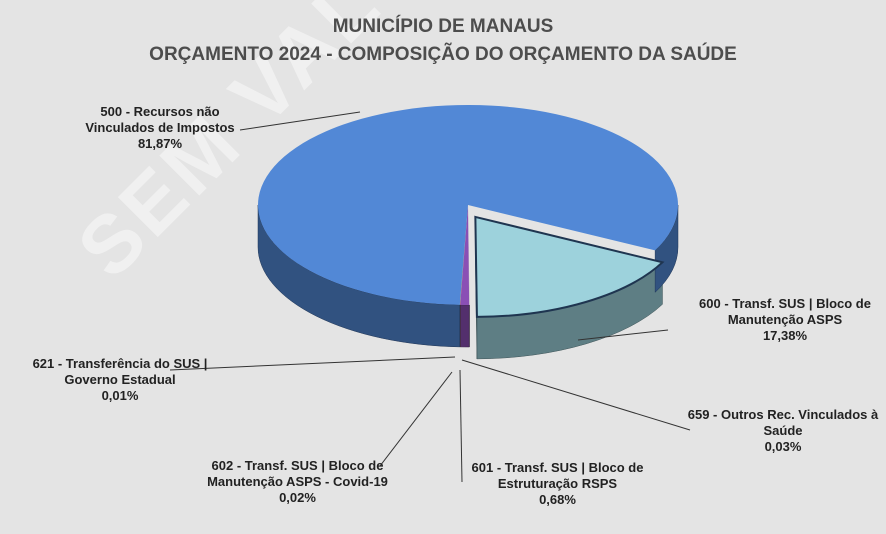  What do you see at coordinates (785, 335) in the screenshot?
I see `label-value: 17,38%` at bounding box center [785, 335].